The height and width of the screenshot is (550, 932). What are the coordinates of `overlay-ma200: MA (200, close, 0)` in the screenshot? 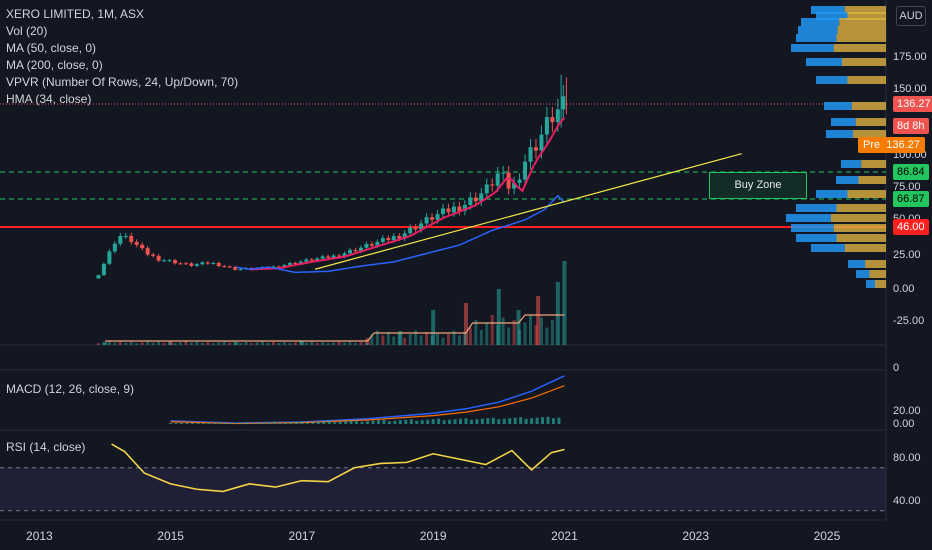 It's located at (54, 65).